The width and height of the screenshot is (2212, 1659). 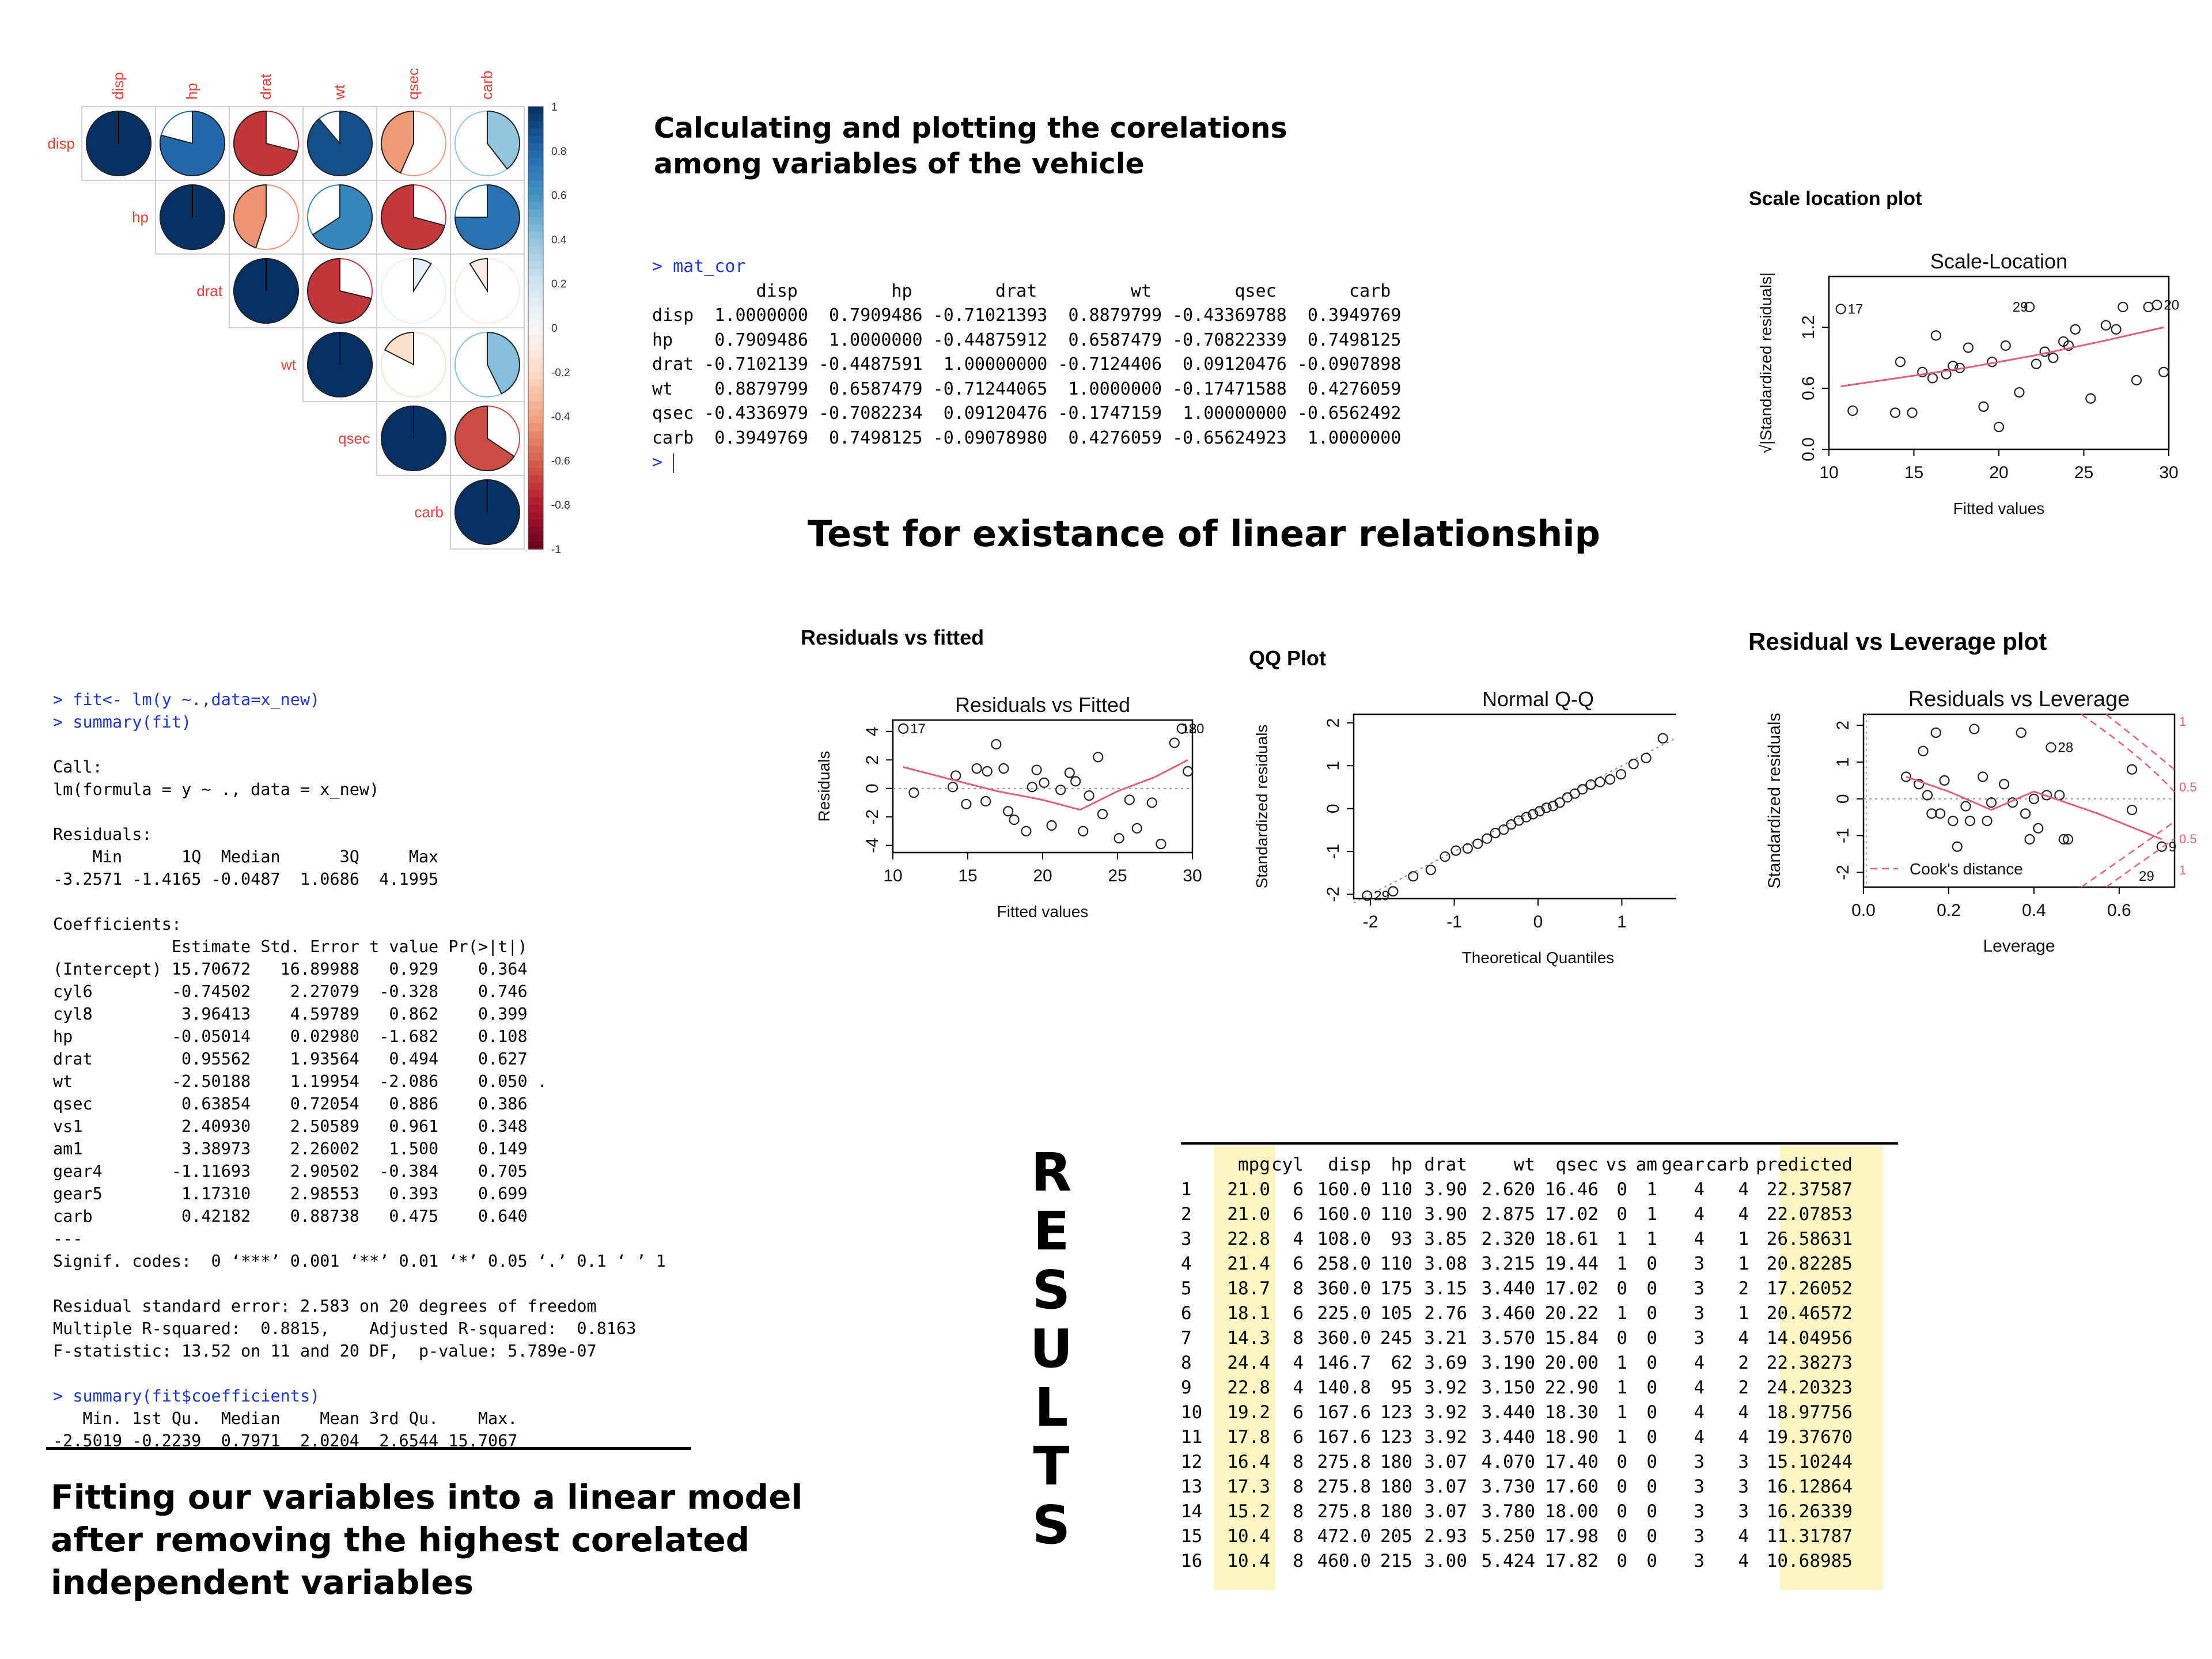 What do you see at coordinates (1835, 199) in the screenshot?
I see `scale-location-section-label: Scale location plot` at bounding box center [1835, 199].